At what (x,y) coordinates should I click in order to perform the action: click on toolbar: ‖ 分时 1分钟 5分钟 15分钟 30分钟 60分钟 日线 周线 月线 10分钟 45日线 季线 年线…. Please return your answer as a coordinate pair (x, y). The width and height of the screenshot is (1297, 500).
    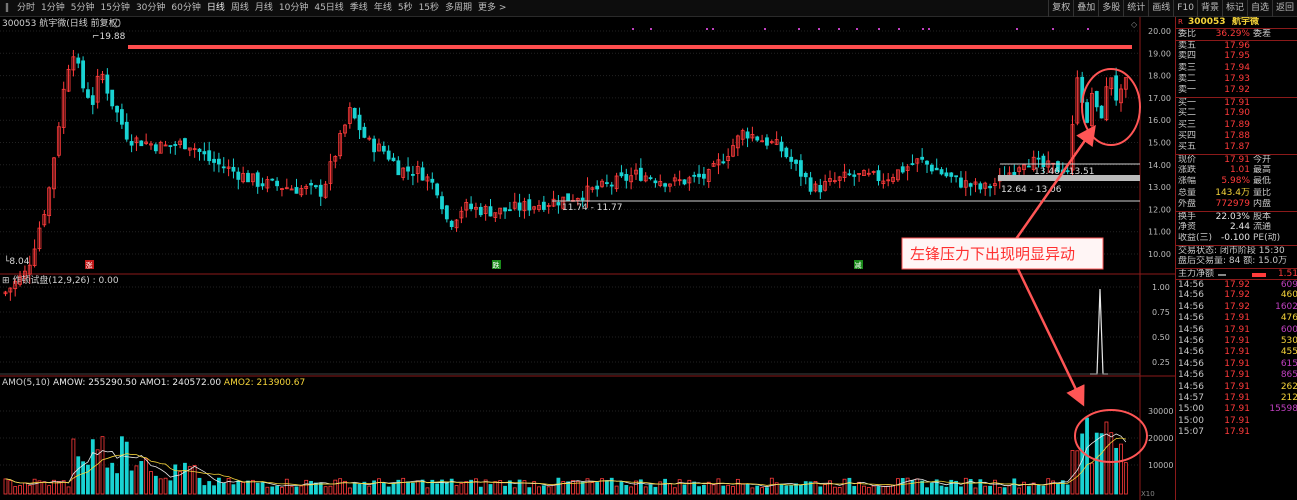
    Looking at the image, I should click on (648, 8).